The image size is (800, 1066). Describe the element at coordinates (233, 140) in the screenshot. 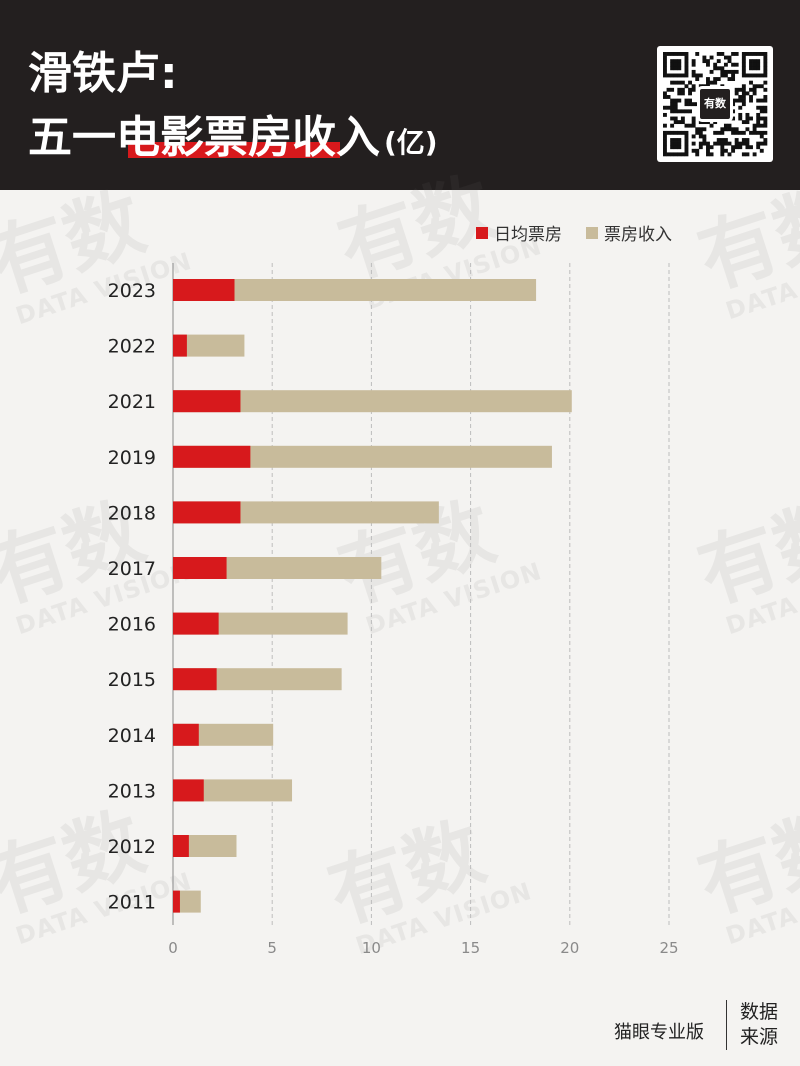

I see `title-line-2: 五一电影票房收入 (亿)` at that location.